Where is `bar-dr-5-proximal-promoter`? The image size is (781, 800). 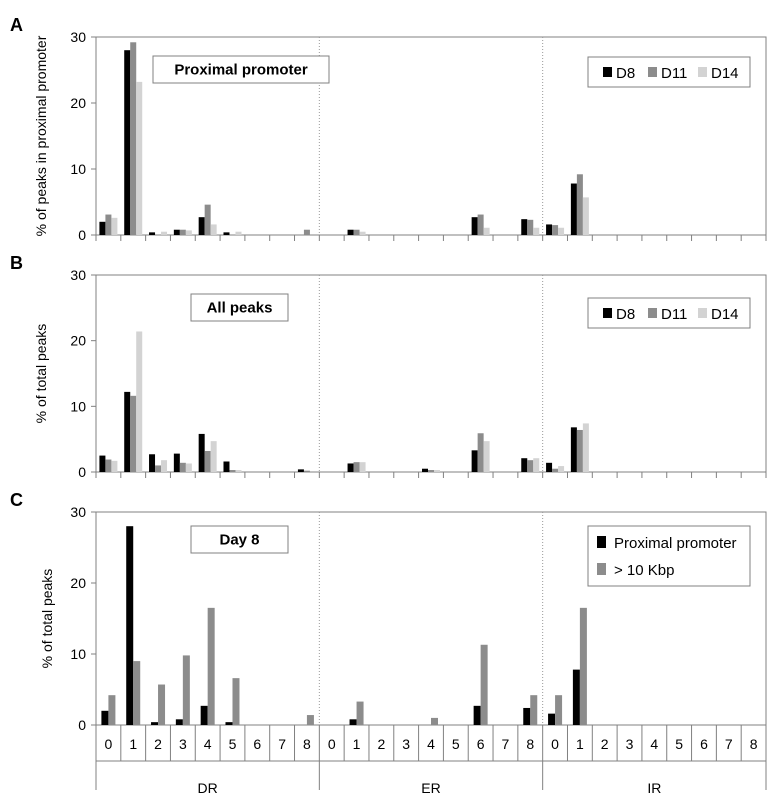
bar-dr-5-proximal-promoter is located at coordinates (229, 723).